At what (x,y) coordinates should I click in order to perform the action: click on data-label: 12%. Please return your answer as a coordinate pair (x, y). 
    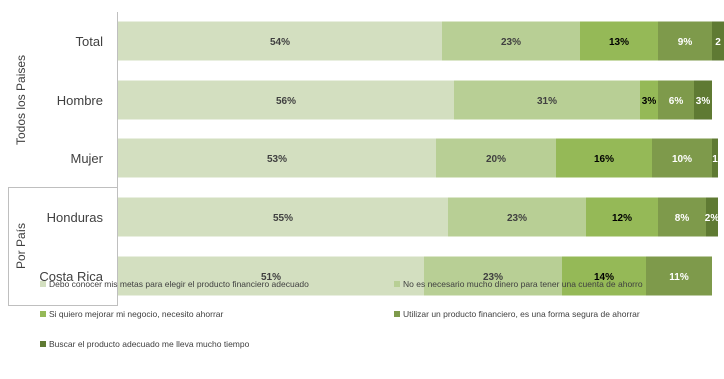
    Looking at the image, I should click on (622, 218).